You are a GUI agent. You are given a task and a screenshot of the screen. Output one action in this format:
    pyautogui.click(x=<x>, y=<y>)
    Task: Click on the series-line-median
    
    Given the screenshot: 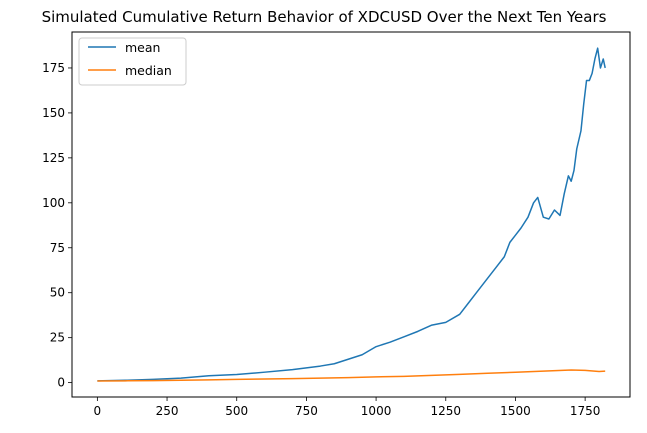 What is the action you would take?
    pyautogui.click(x=351, y=375)
    